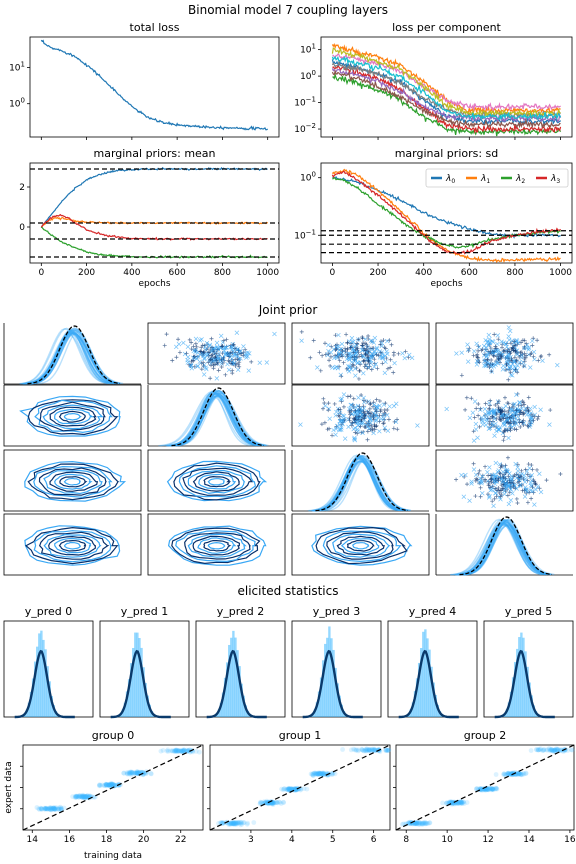  I want to click on x-tick-label: 200, so click(86, 273).